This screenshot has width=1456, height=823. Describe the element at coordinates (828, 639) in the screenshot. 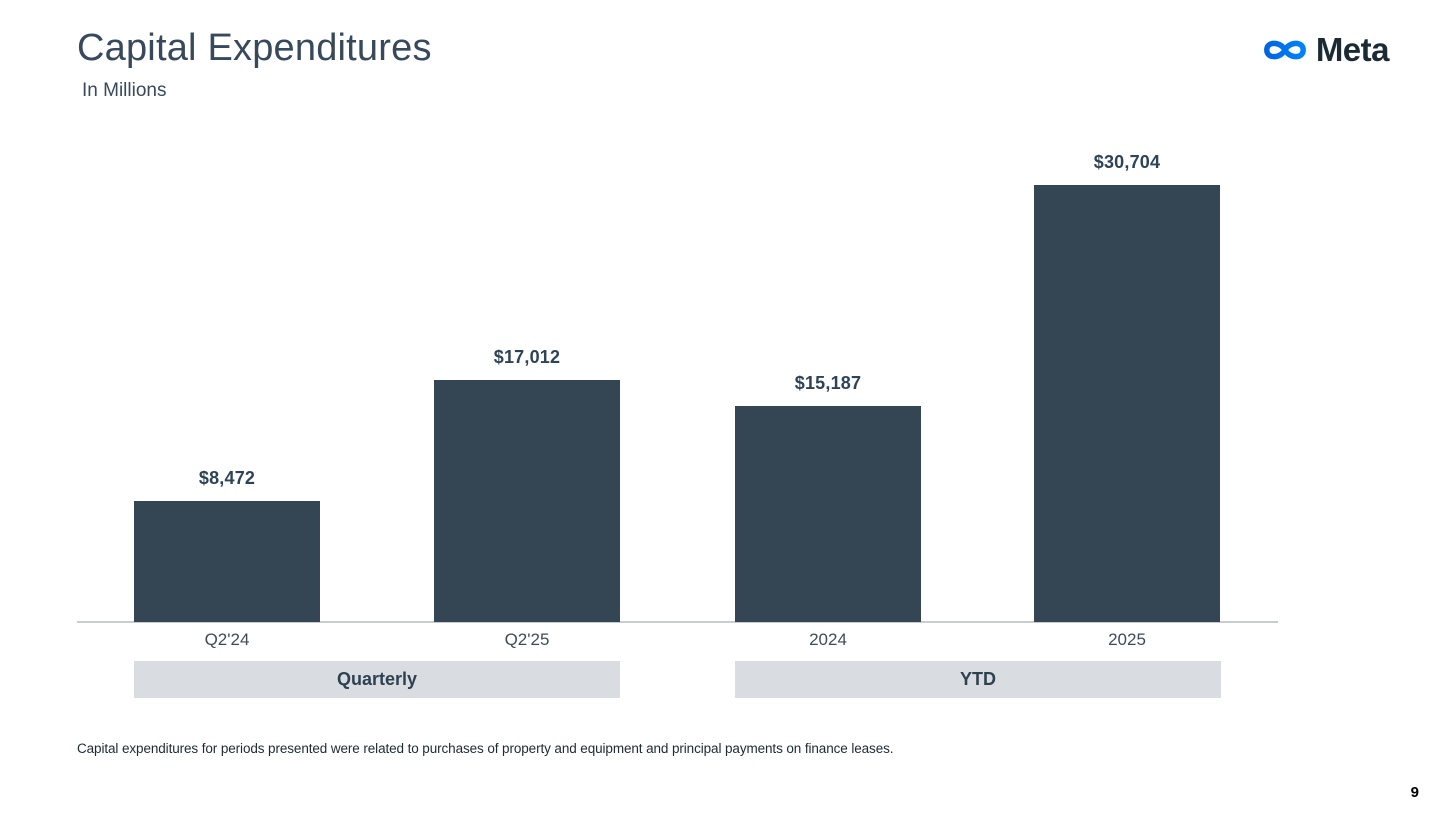

I see `category-label-2024: 2024` at that location.